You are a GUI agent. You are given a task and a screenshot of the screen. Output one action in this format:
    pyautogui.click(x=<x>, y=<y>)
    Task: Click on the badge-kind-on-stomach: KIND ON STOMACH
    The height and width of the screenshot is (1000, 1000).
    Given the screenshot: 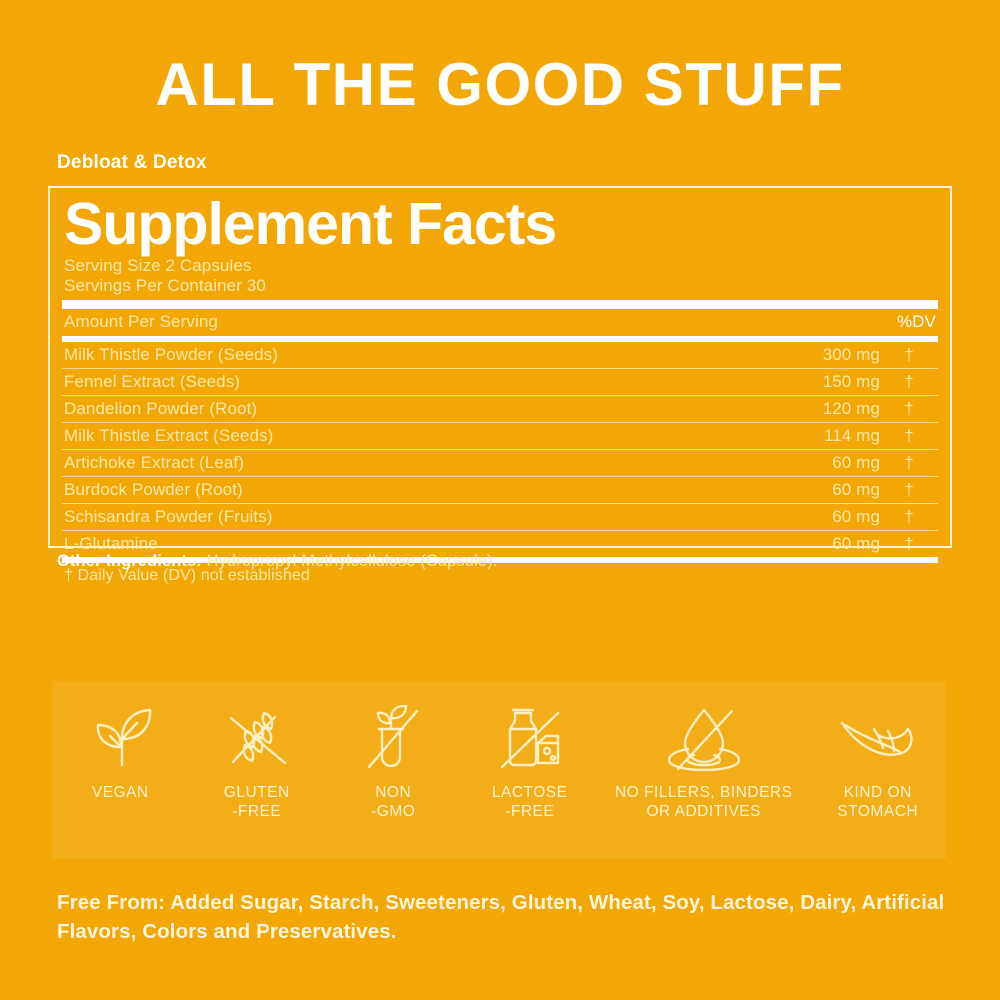 What is the action you would take?
    pyautogui.click(x=878, y=751)
    